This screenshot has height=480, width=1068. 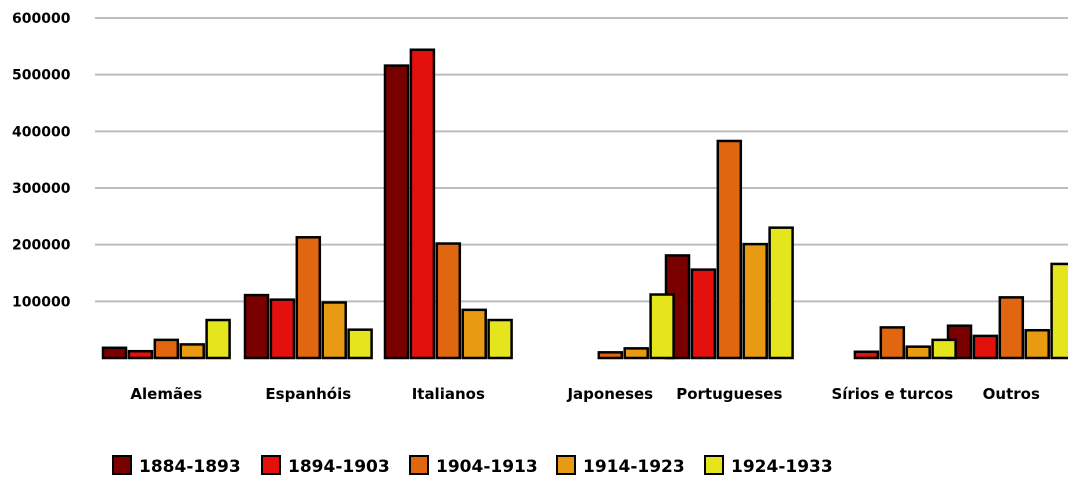 I want to click on bar-1894-1903-Italianos, so click(x=422, y=204).